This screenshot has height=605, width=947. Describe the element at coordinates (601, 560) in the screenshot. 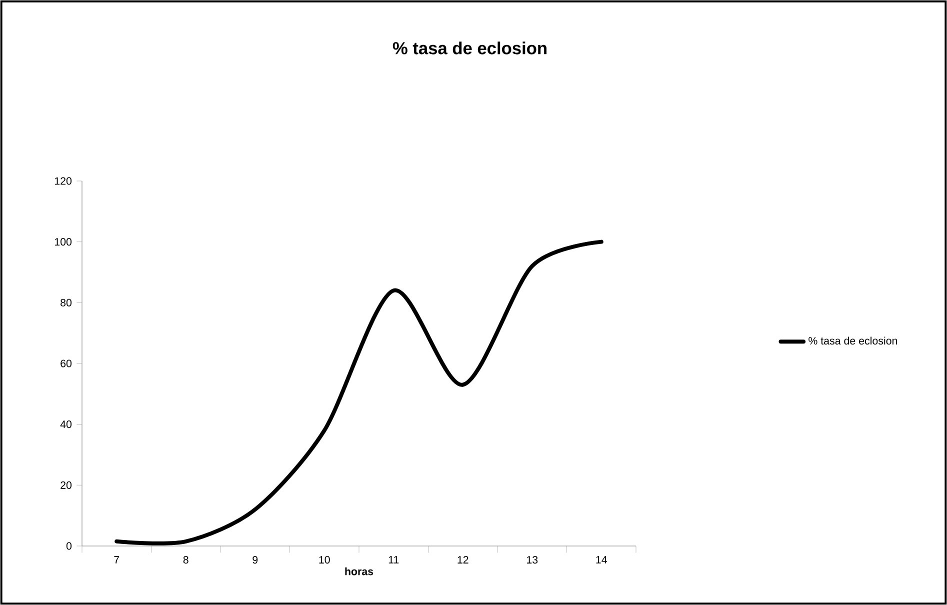

I see `x-tick-label: 14` at that location.